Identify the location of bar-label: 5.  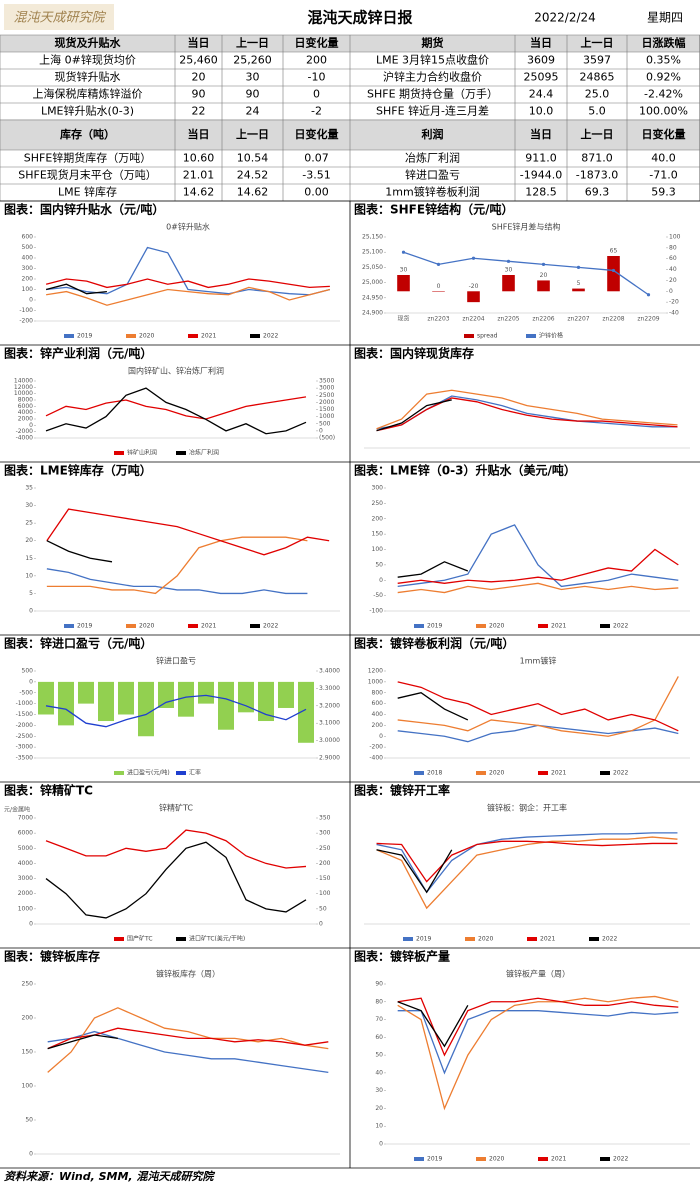
(579, 283).